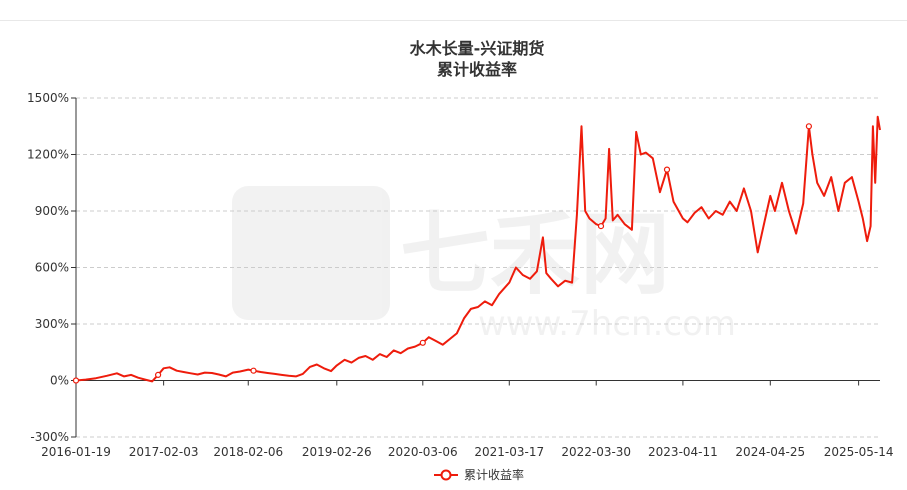 This screenshot has width=907, height=490. I want to click on y-tick-label: 900%, so click(52, 211).